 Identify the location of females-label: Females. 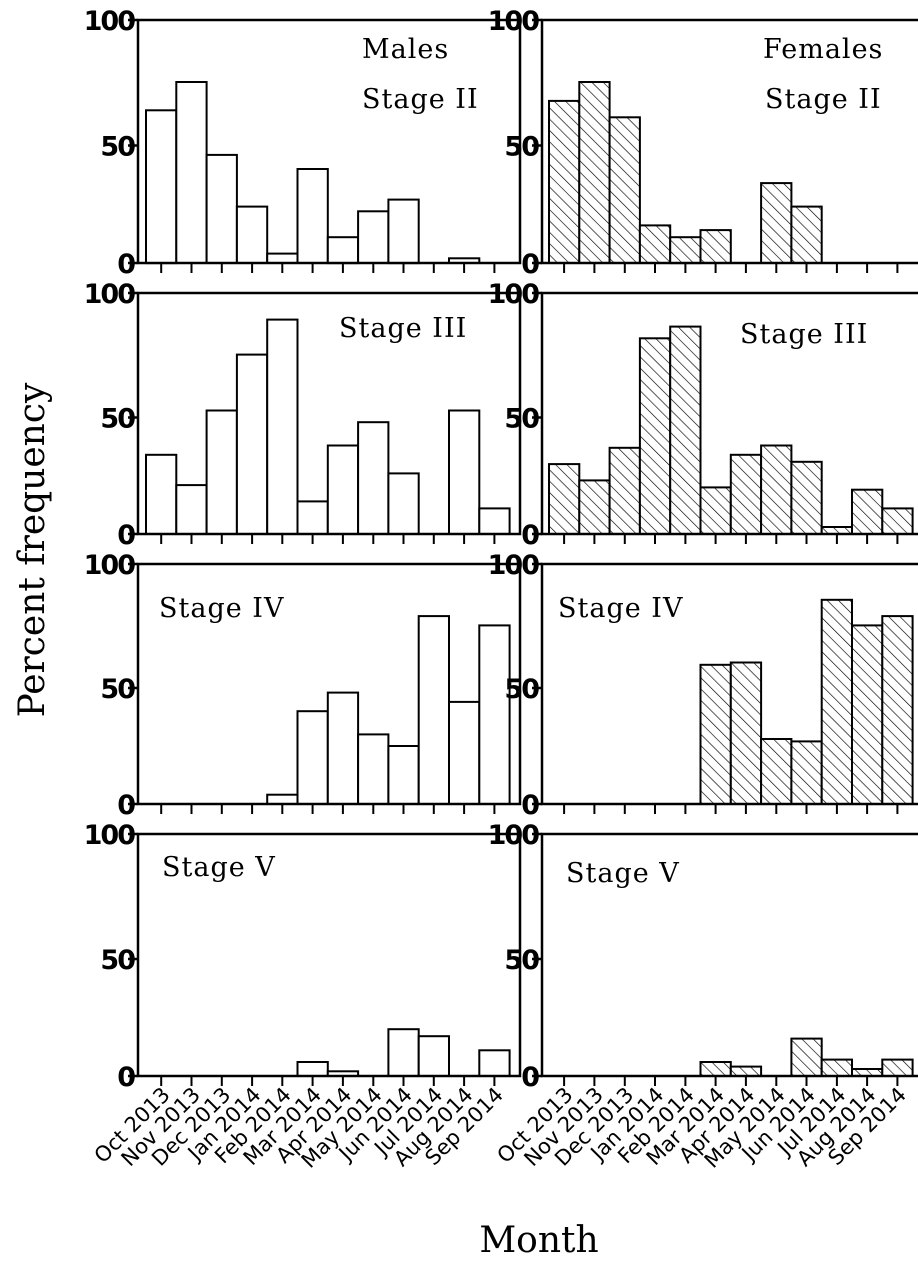
(823, 49).